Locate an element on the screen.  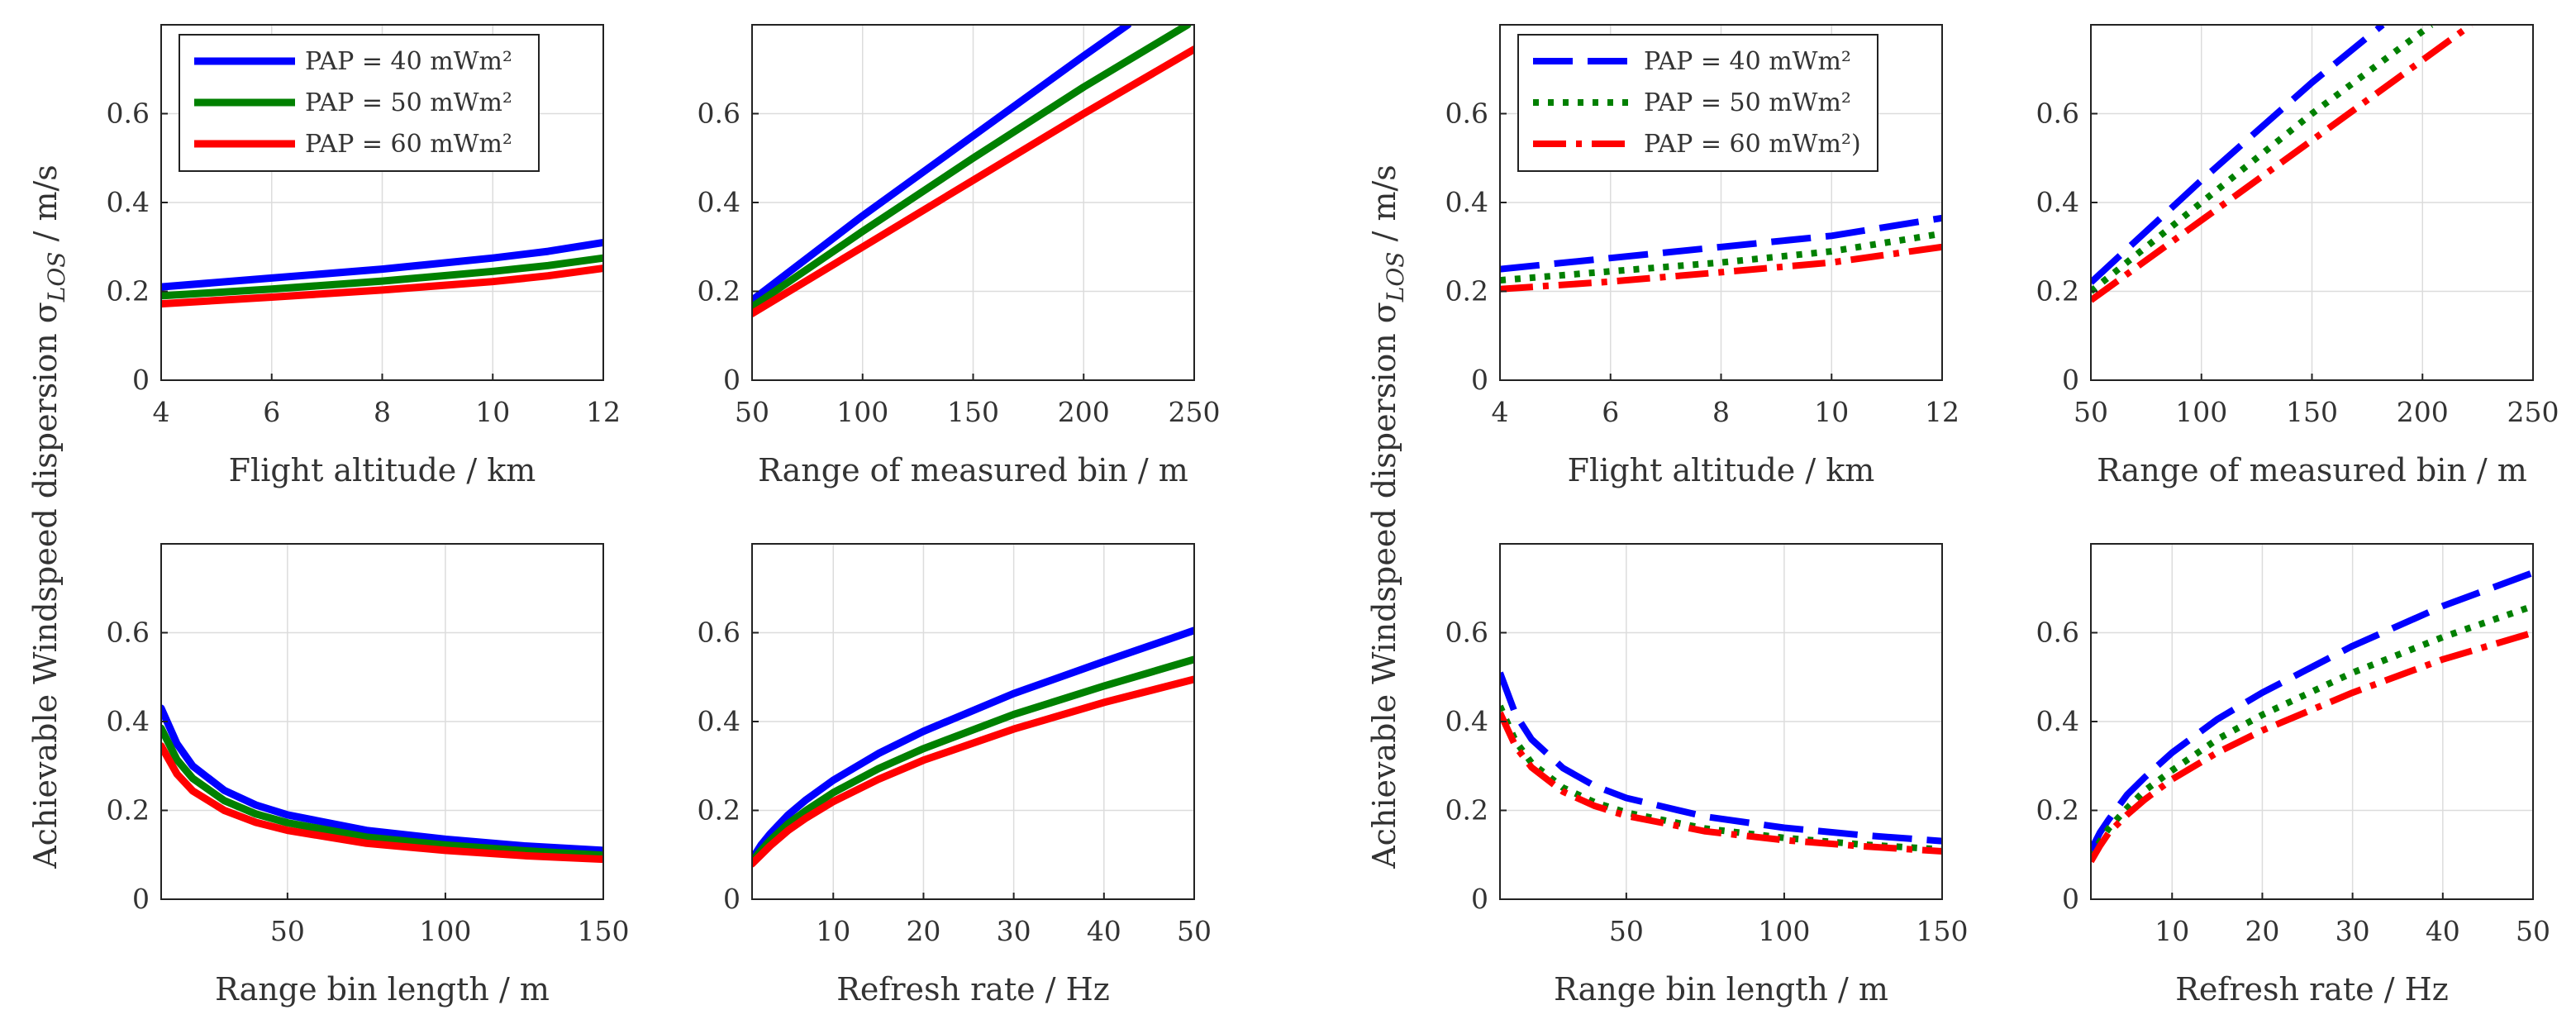
right-ylabel-sub: LOS is located at coordinates (1396, 277).